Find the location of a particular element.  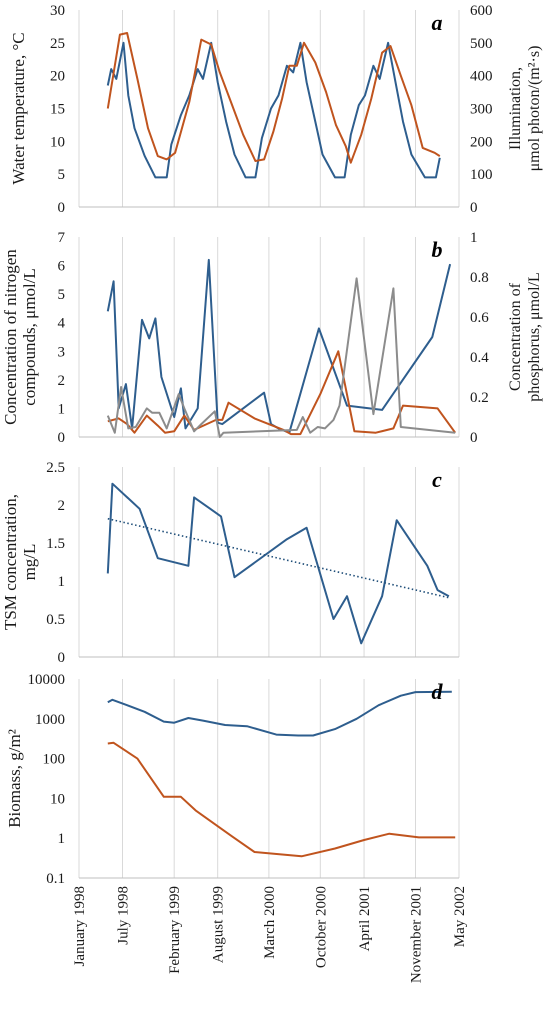

y-axis-title-line1: Concentration of nitrogen is located at coordinates (10, 337).